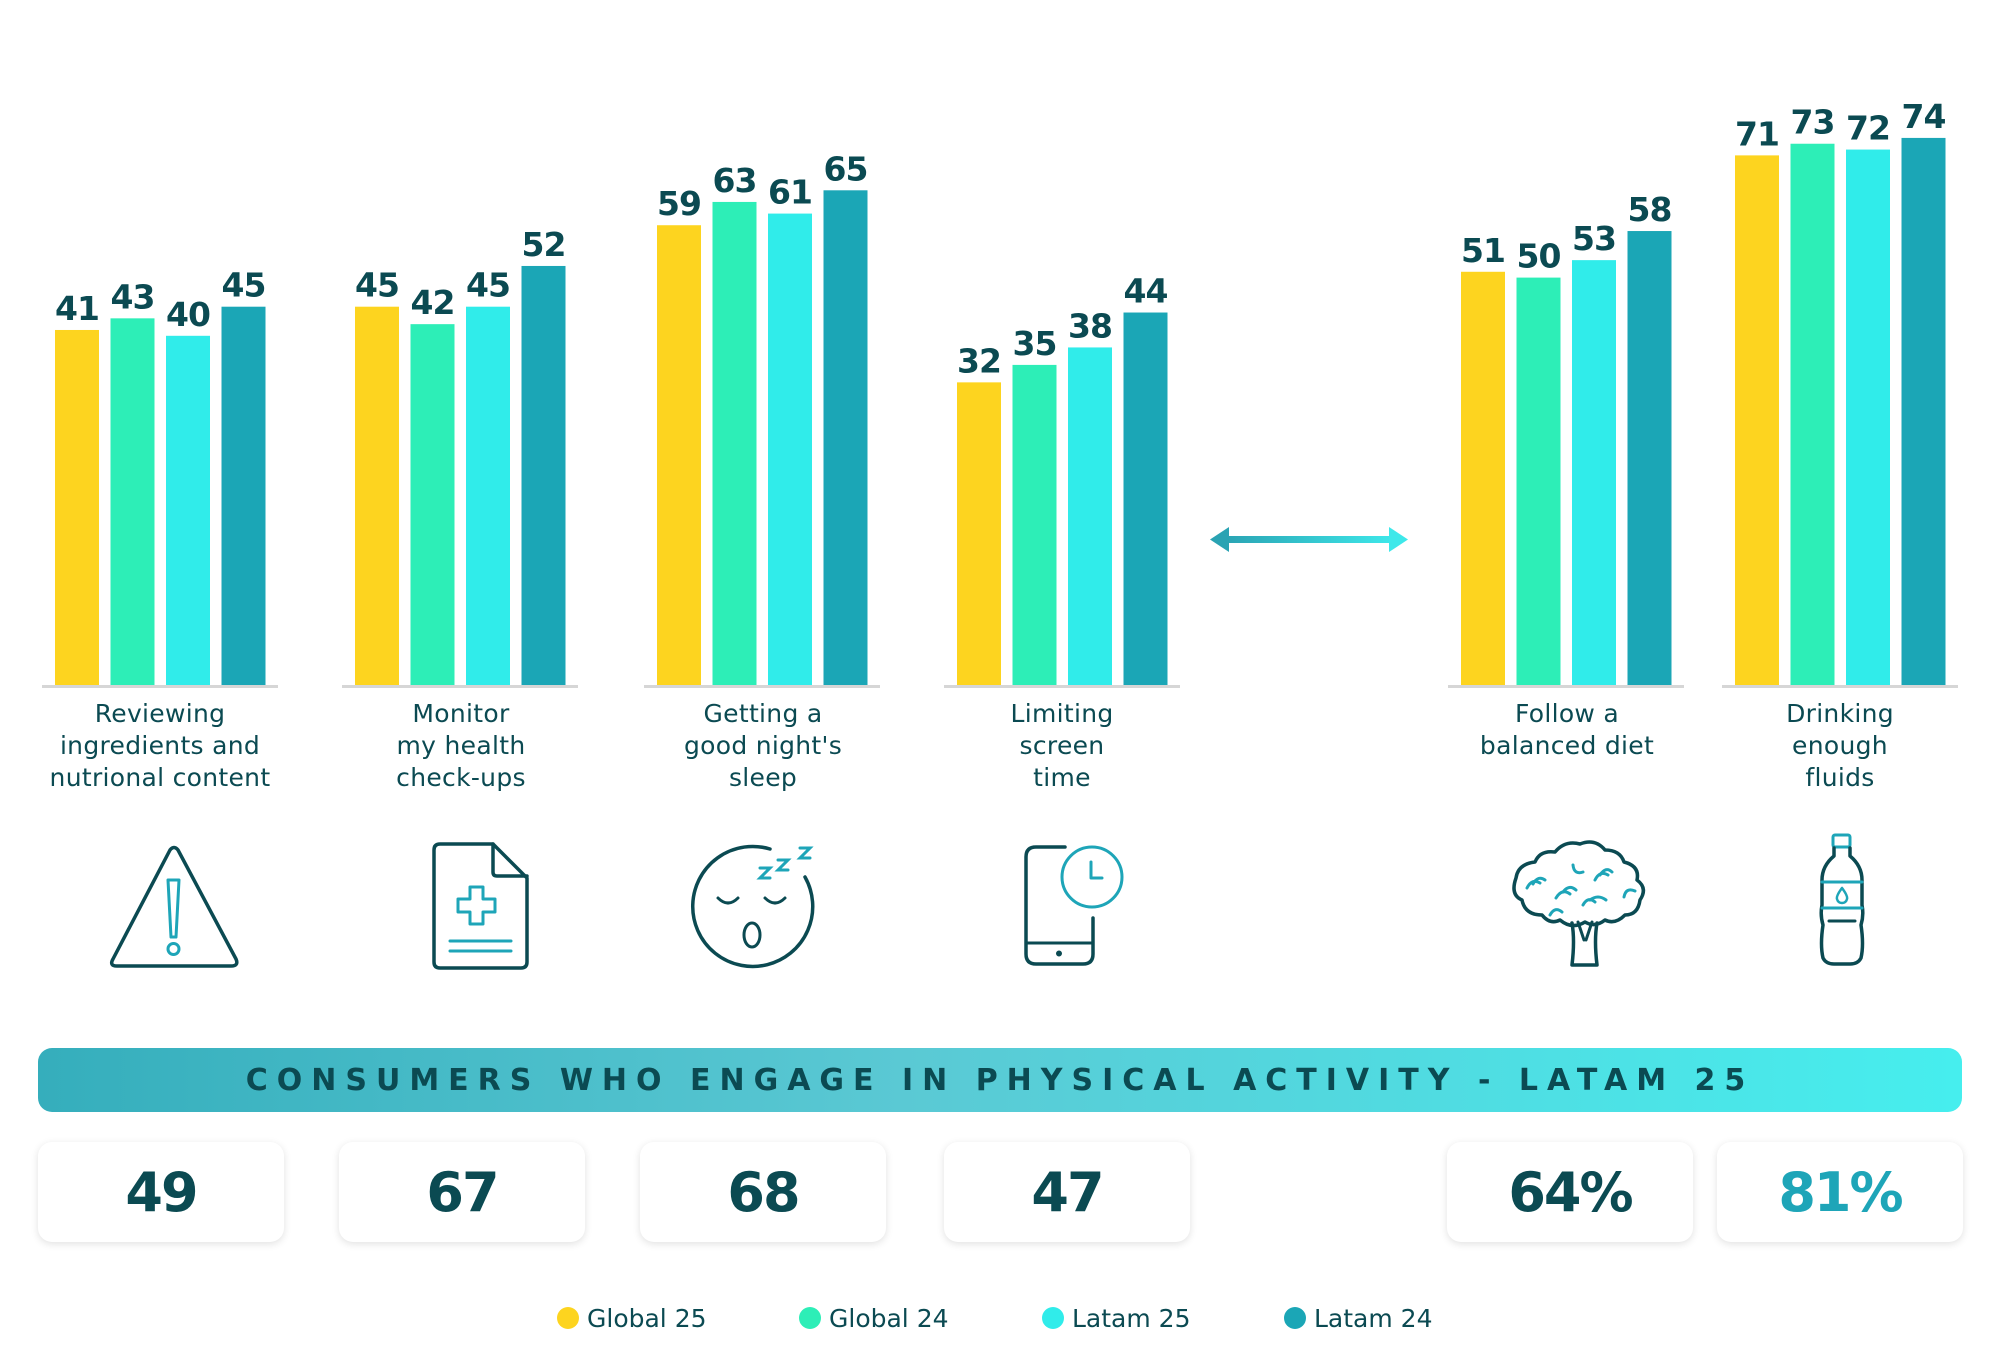 The width and height of the screenshot is (2000, 1370). What do you see at coordinates (1074, 905) in the screenshot?
I see `phone-clock-icon` at bounding box center [1074, 905].